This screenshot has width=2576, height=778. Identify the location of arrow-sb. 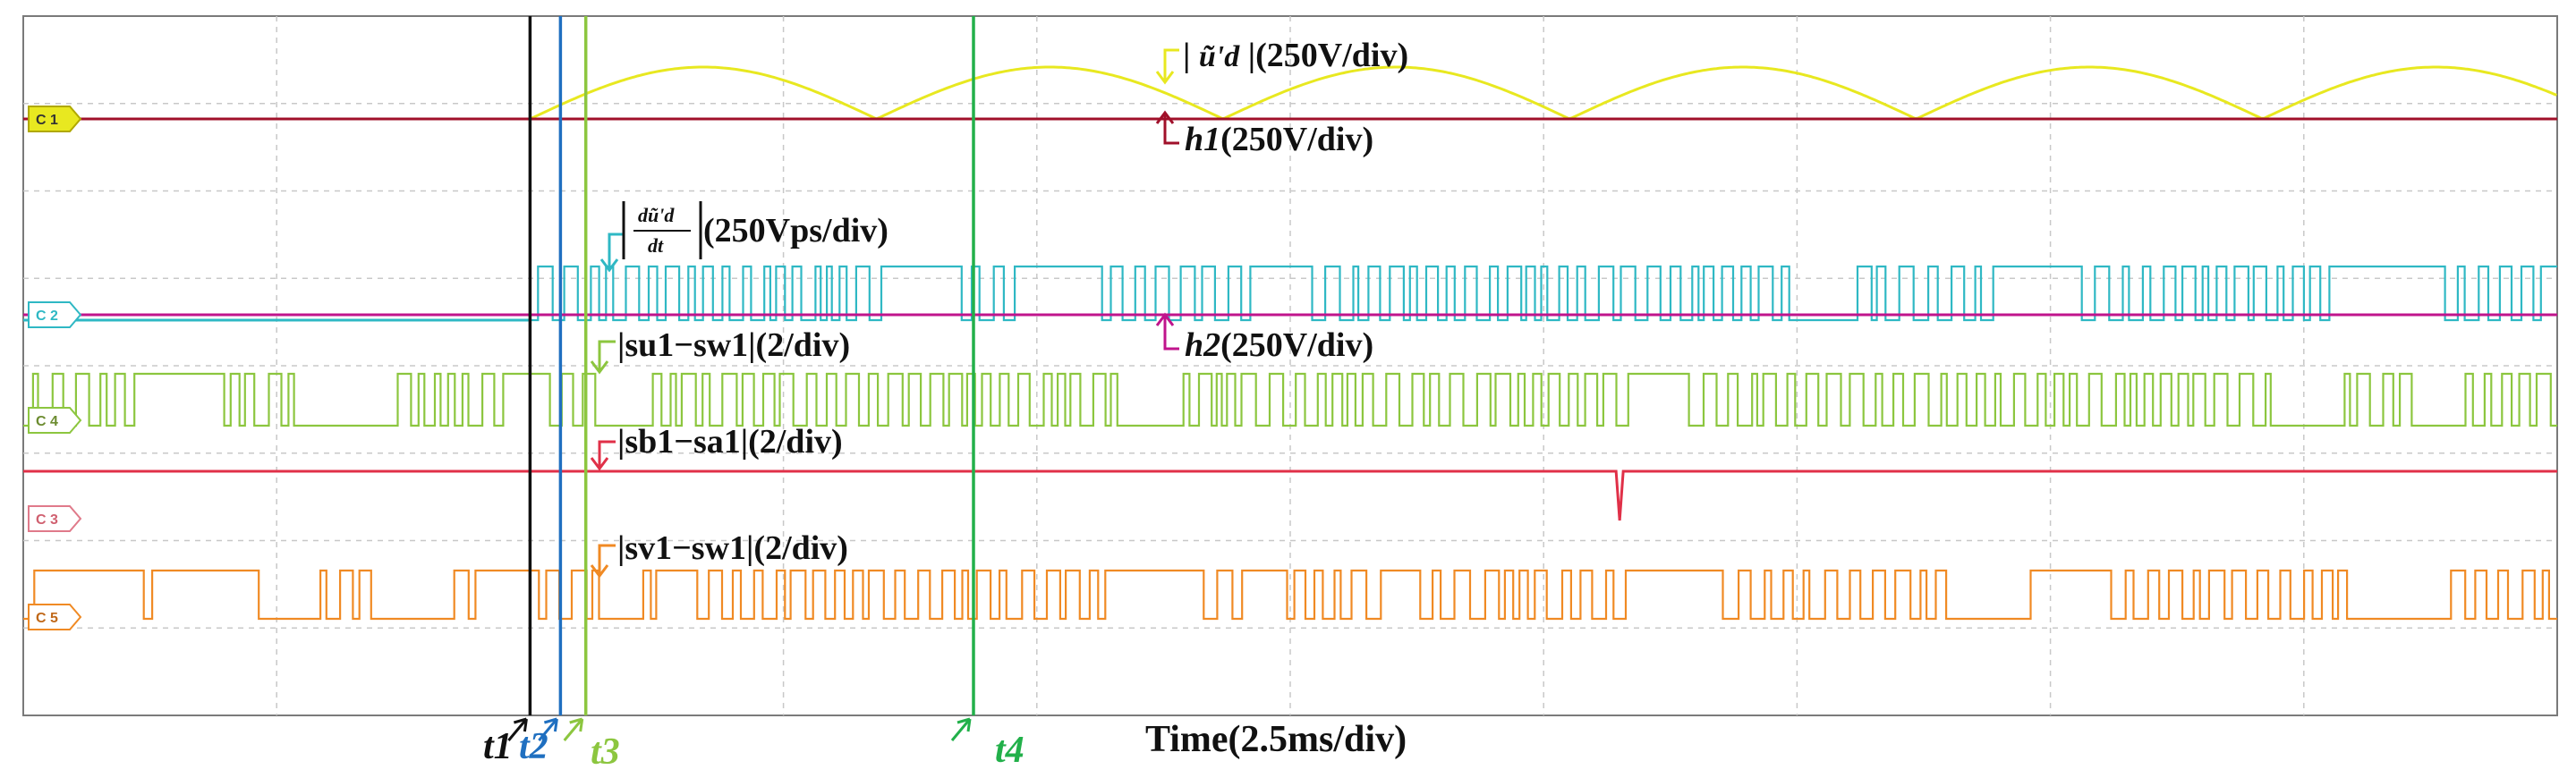
(607, 454).